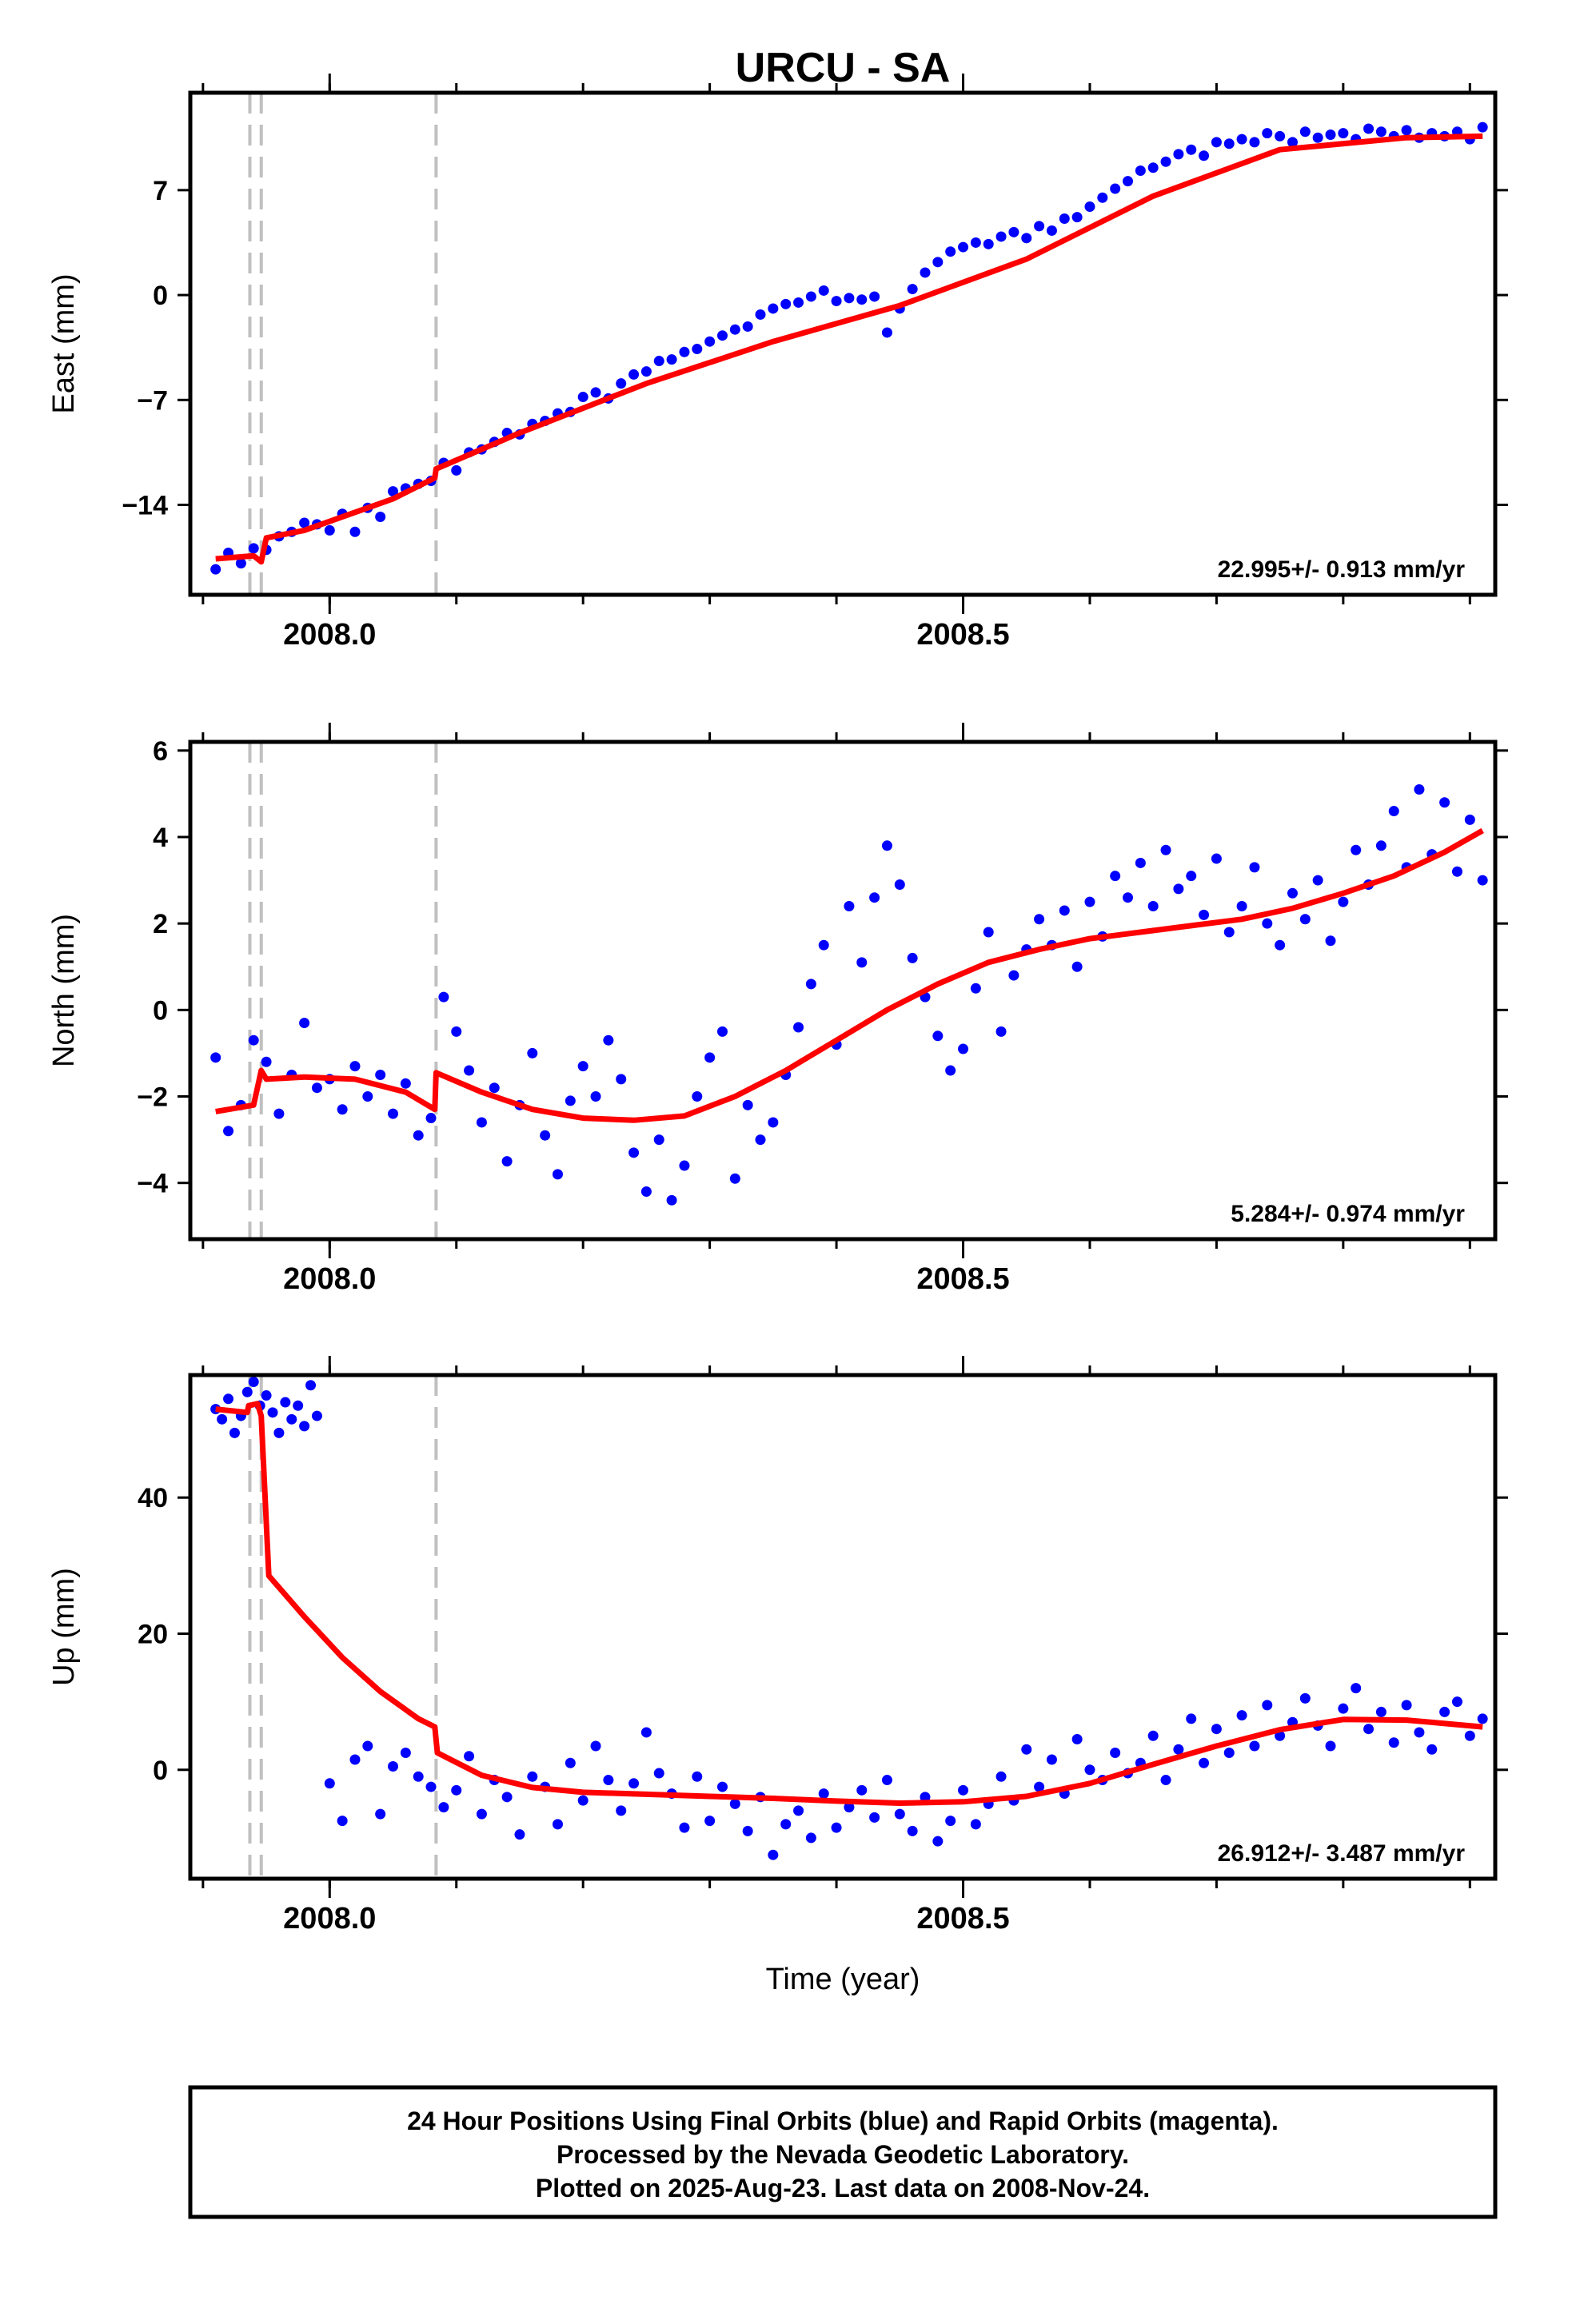 The width and height of the screenshot is (1580, 2324). What do you see at coordinates (329, 1279) in the screenshot?
I see `north-x-tick-label: 2008.0` at bounding box center [329, 1279].